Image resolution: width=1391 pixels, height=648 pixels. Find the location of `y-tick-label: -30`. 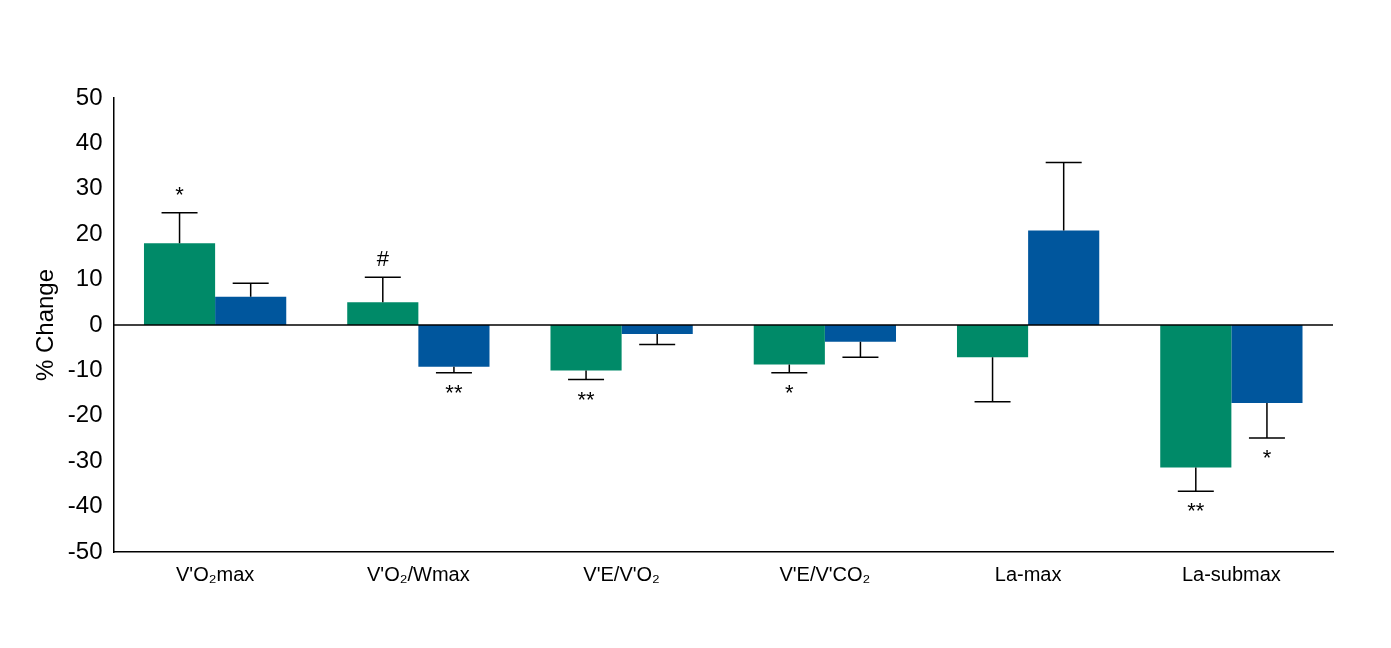

y-tick-label: -30 is located at coordinates (85, 459).